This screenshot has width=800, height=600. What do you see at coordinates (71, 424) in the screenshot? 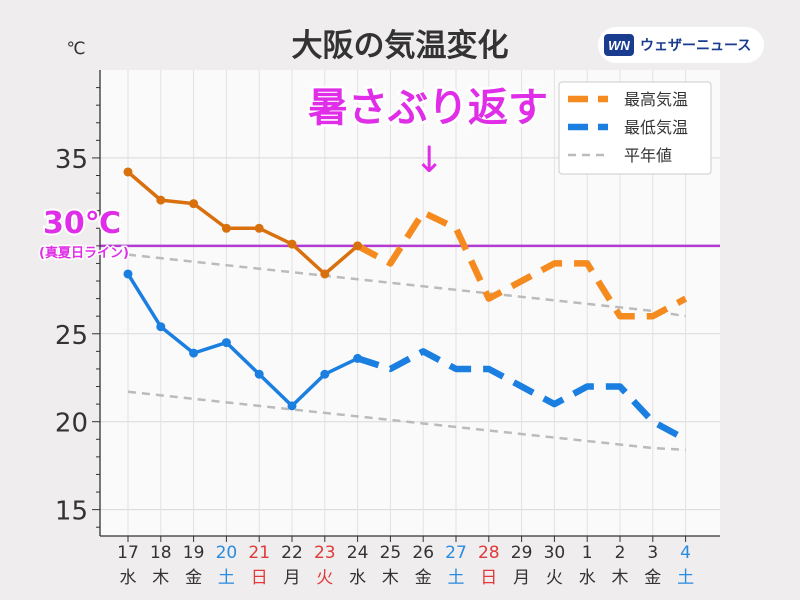
I see `y-tick-label: 20` at bounding box center [71, 424].